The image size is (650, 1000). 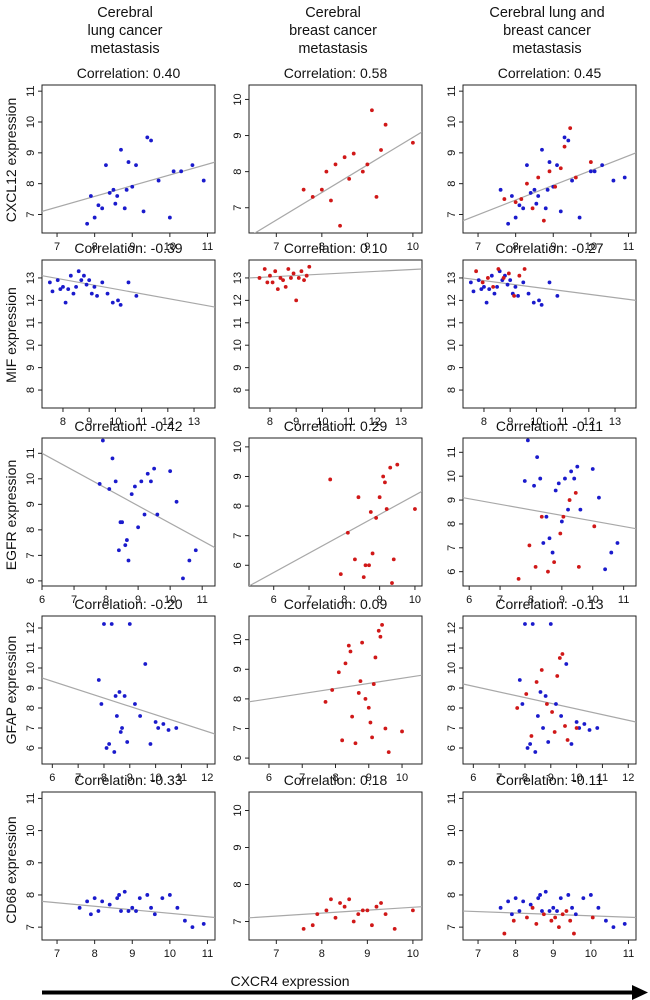 I want to click on scatter-panel-7: Correlation: -0.42 6 7 8 9 10 11 6 7 8 9 10 11, so click(x=120, y=512).